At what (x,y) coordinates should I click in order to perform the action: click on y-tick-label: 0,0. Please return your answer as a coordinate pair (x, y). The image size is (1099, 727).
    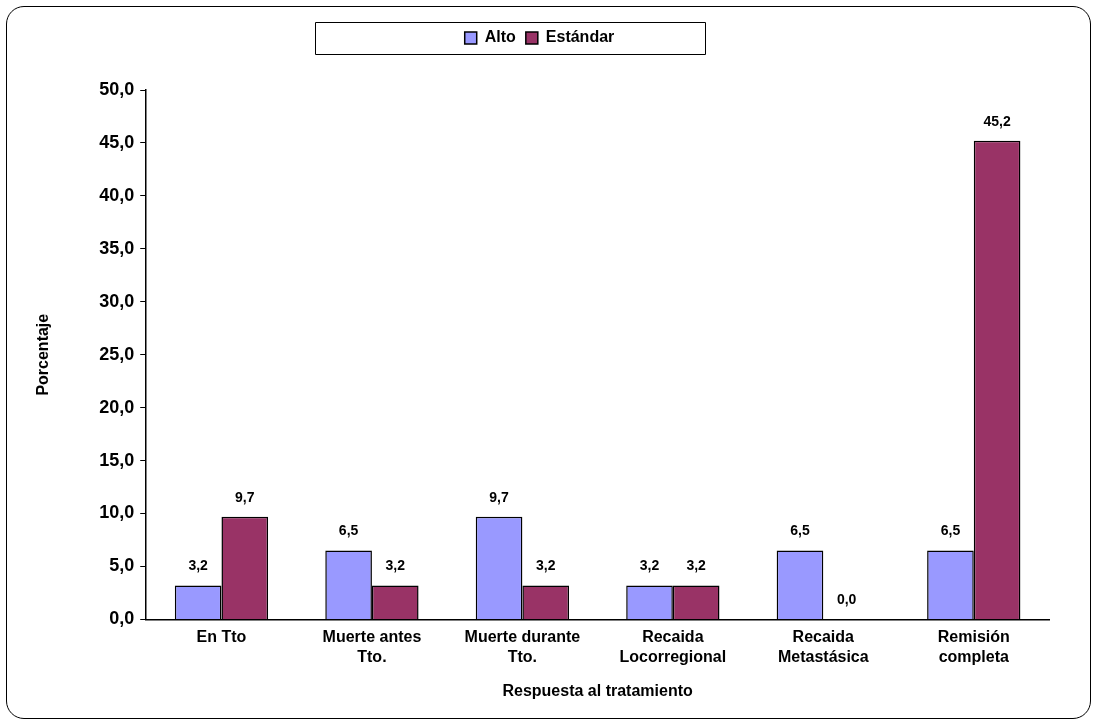
    Looking at the image, I should click on (122, 618).